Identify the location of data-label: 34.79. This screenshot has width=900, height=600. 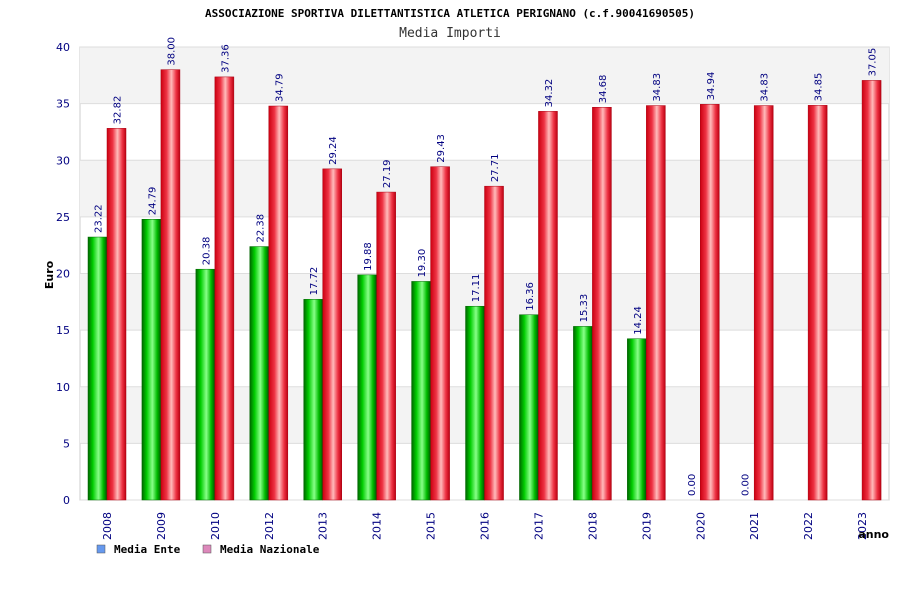
(279, 87).